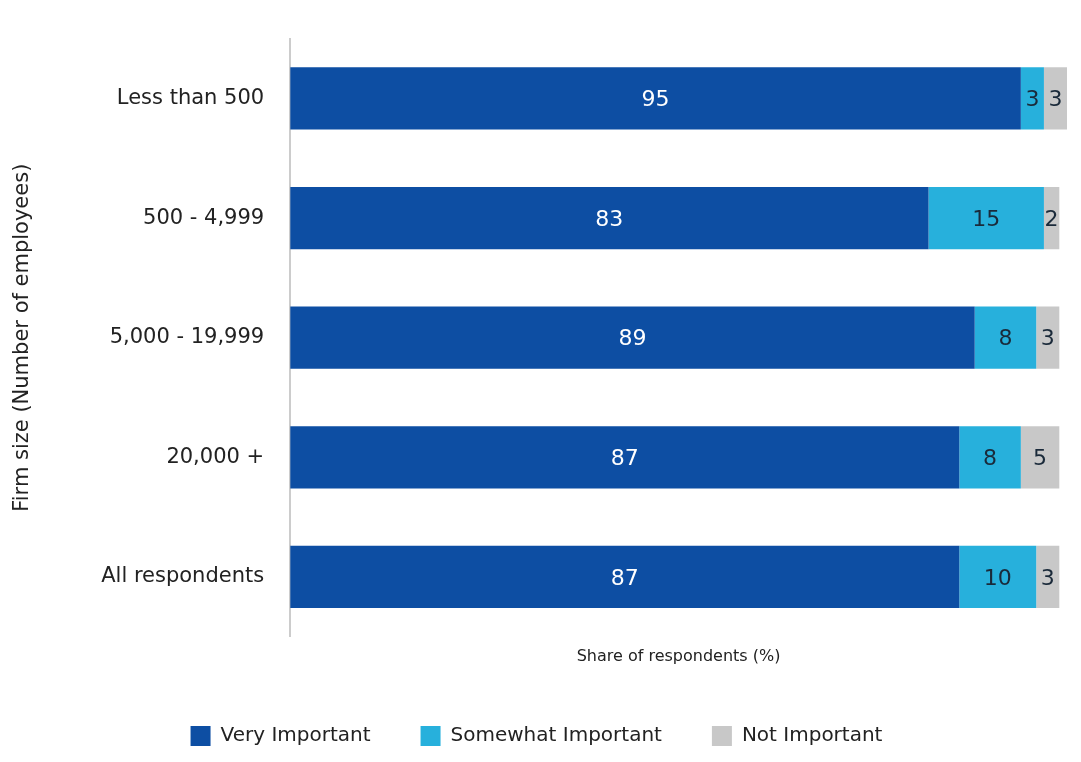 This screenshot has width=1081, height=762. I want to click on x-axis-title: Share of respondents (%), so click(678, 655).